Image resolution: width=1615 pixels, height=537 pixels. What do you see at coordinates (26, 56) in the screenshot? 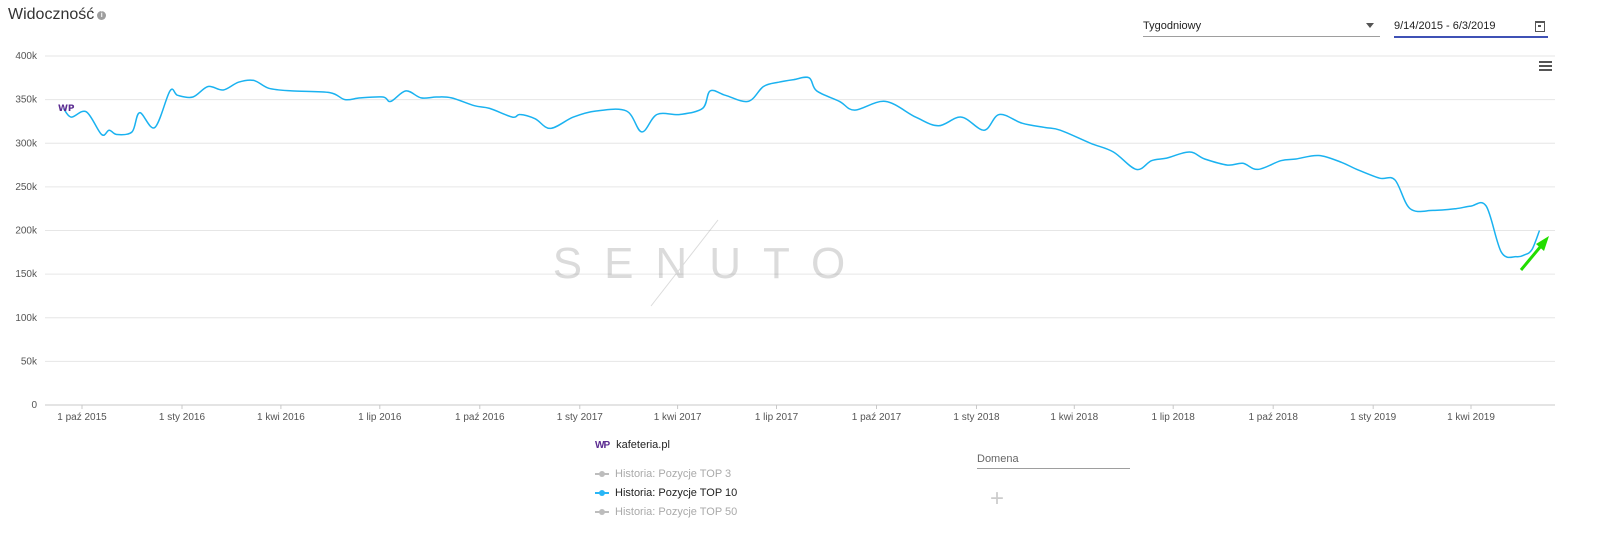
I see `y-tick-label: 400k` at bounding box center [26, 56].